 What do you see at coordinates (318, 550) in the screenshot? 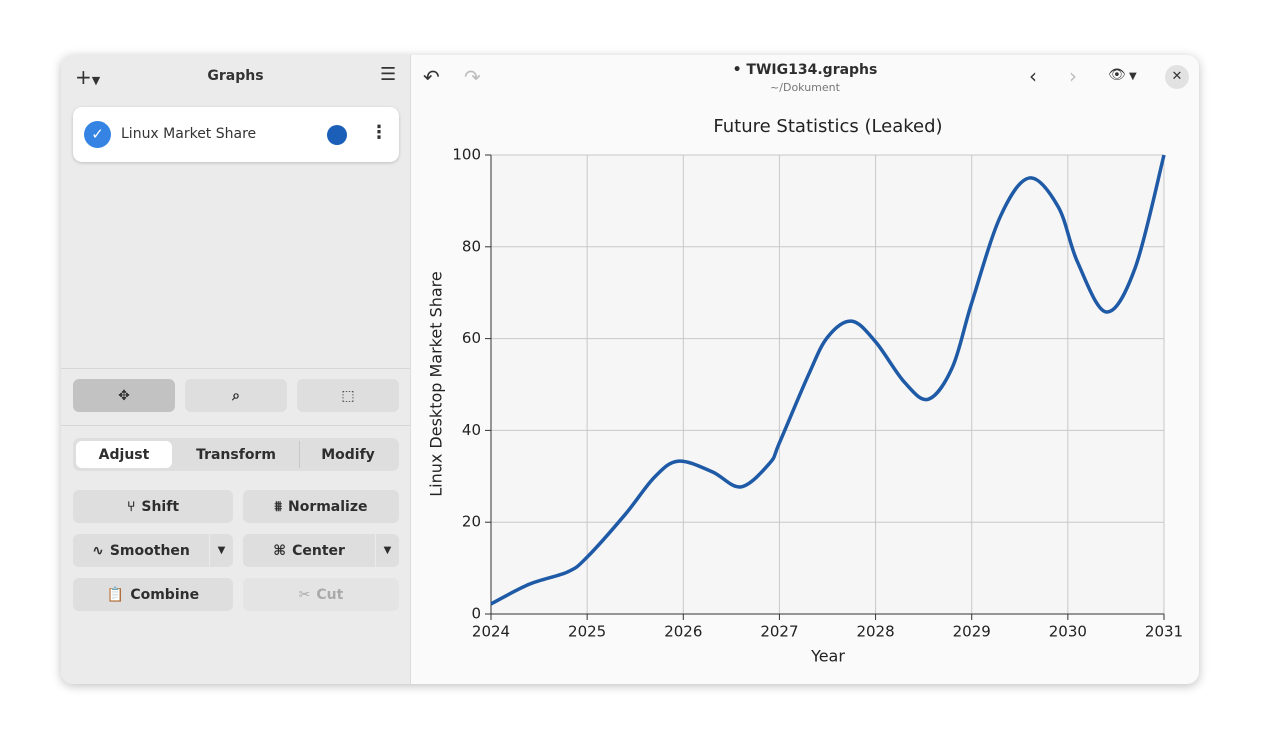
I see `label: Center` at bounding box center [318, 550].